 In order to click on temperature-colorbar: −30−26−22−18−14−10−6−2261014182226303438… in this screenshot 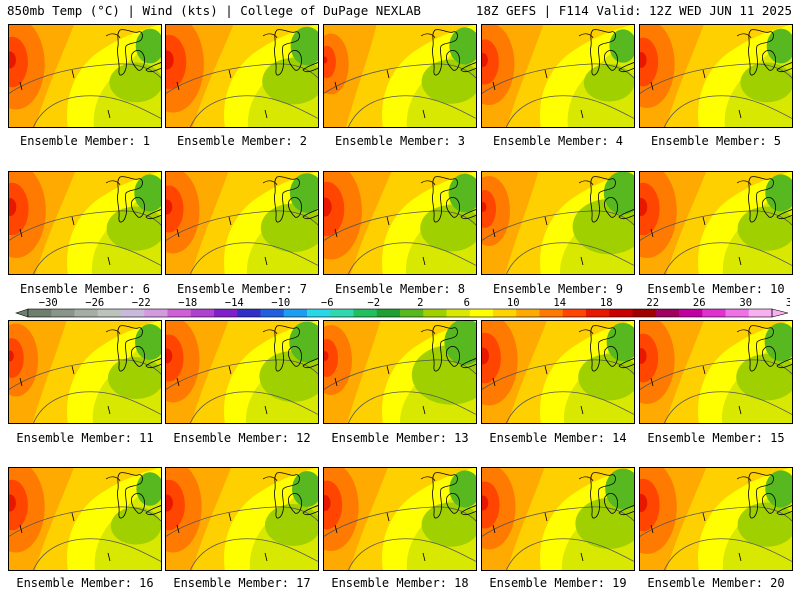, I will do `click(402, 307)`.